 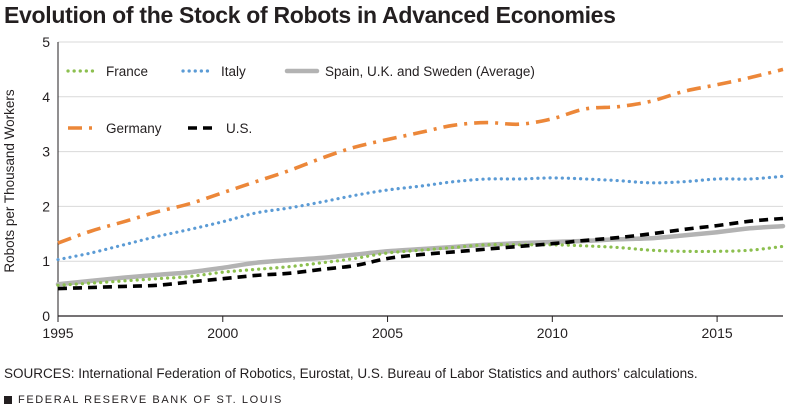 I want to click on footer-text: FEDERAL RESERVE BANK OF ST. LOUIS, so click(x=150, y=400).